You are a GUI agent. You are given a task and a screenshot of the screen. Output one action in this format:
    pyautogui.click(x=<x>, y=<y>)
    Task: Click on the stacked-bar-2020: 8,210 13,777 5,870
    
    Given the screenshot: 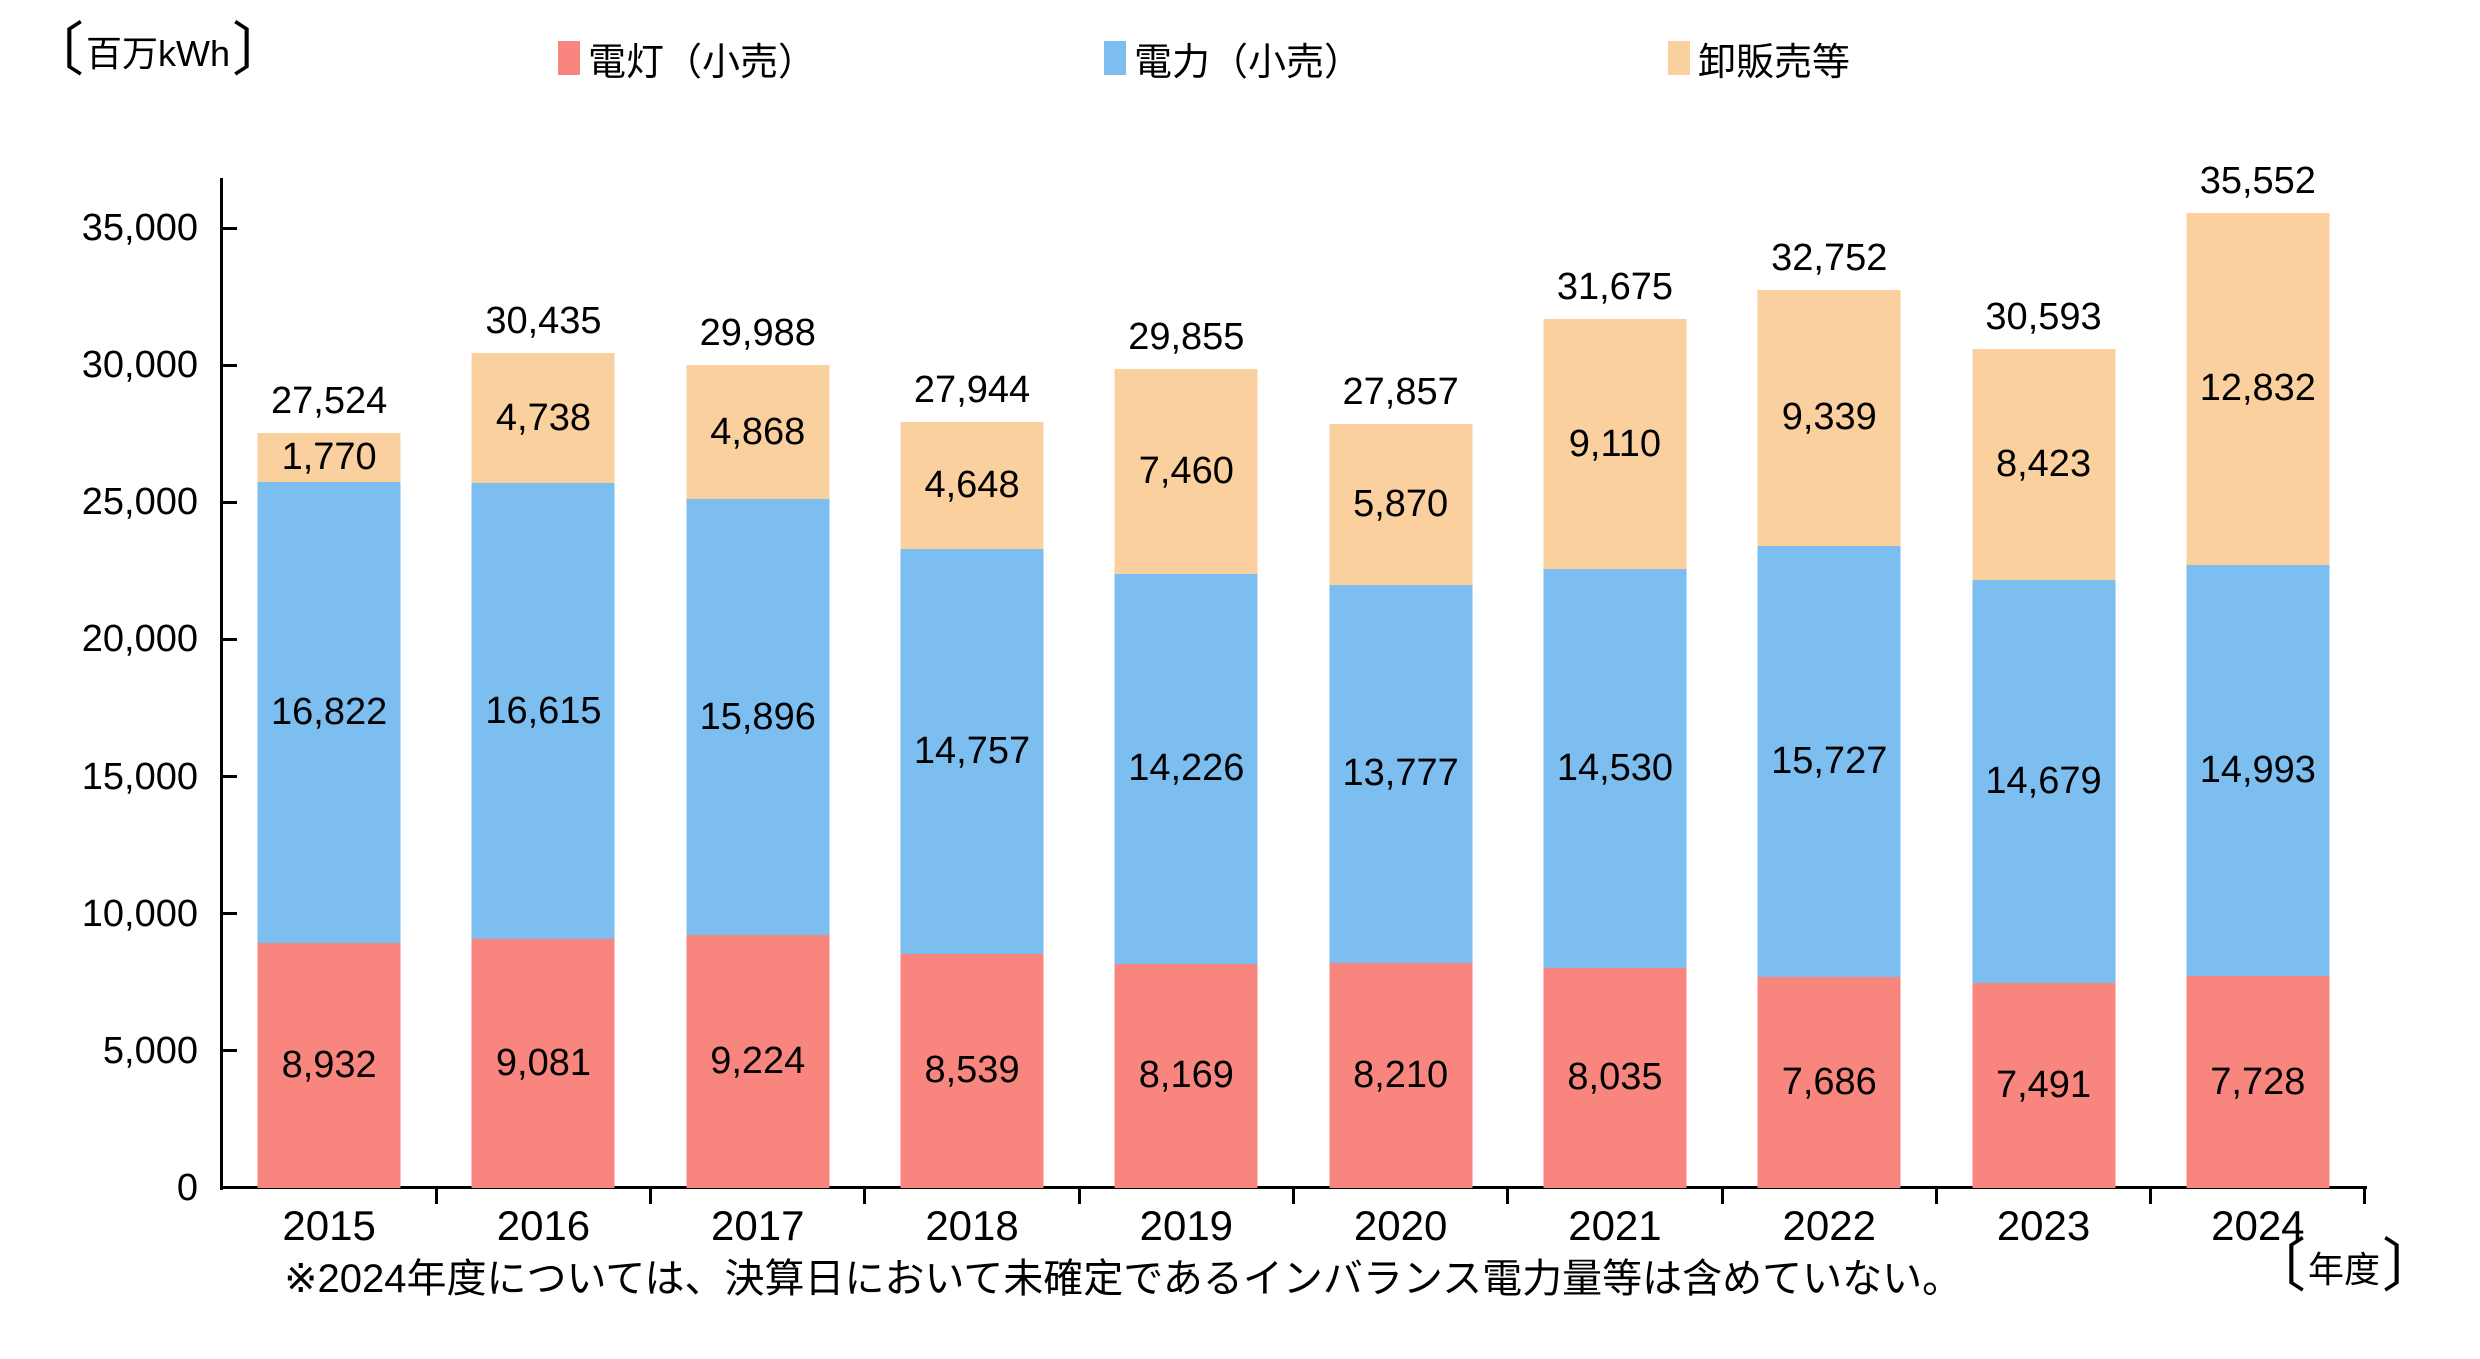 What is the action you would take?
    pyautogui.click(x=1401, y=805)
    